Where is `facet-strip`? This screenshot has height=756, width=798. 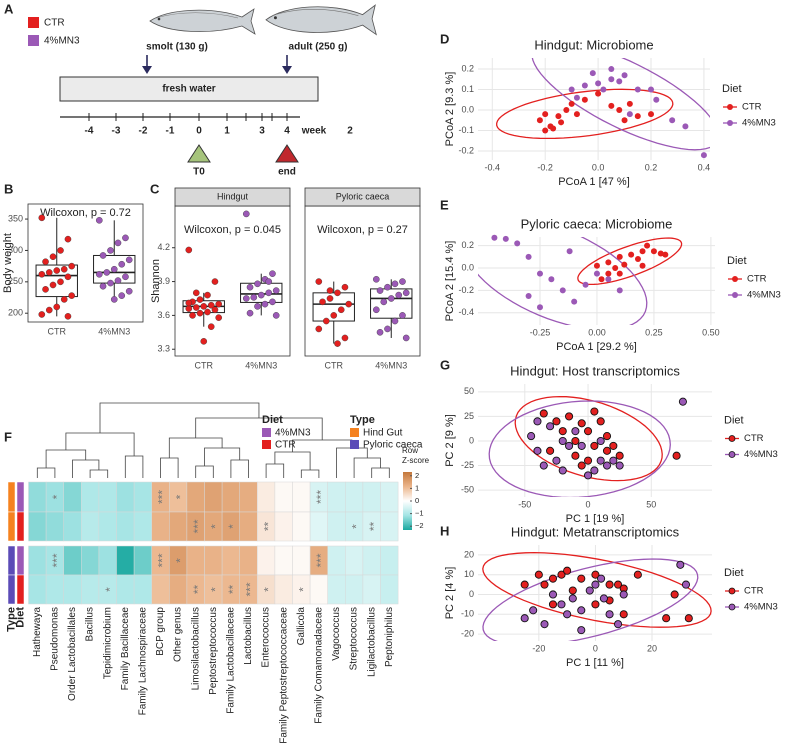 facet-strip is located at coordinates (362, 197).